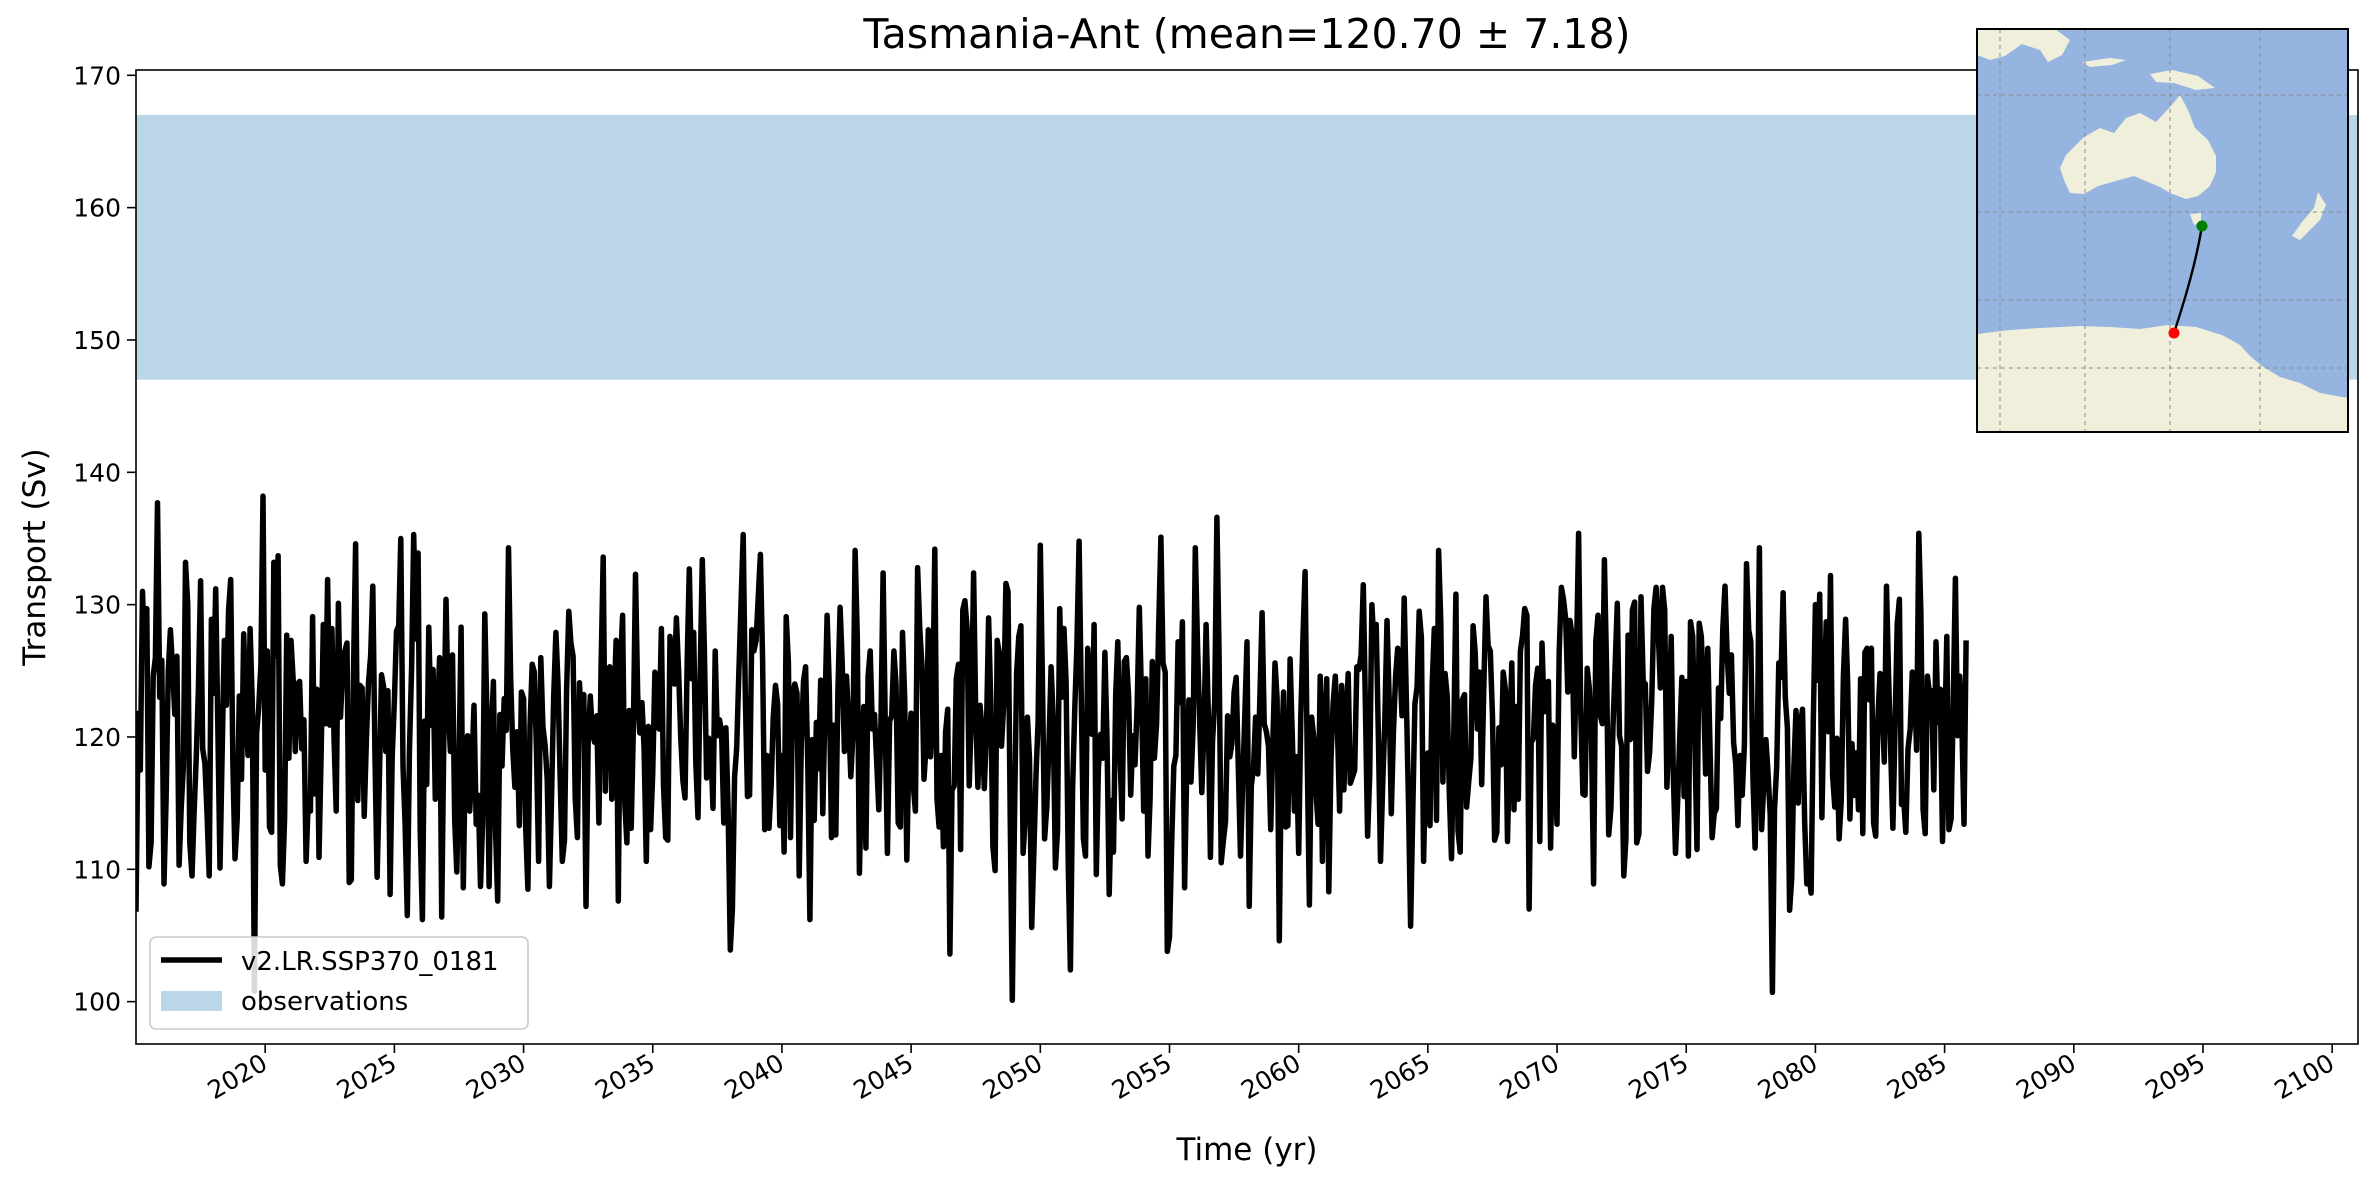 This screenshot has width=2376, height=1180. I want to click on legend-label-observations: observations, so click(324, 1002).